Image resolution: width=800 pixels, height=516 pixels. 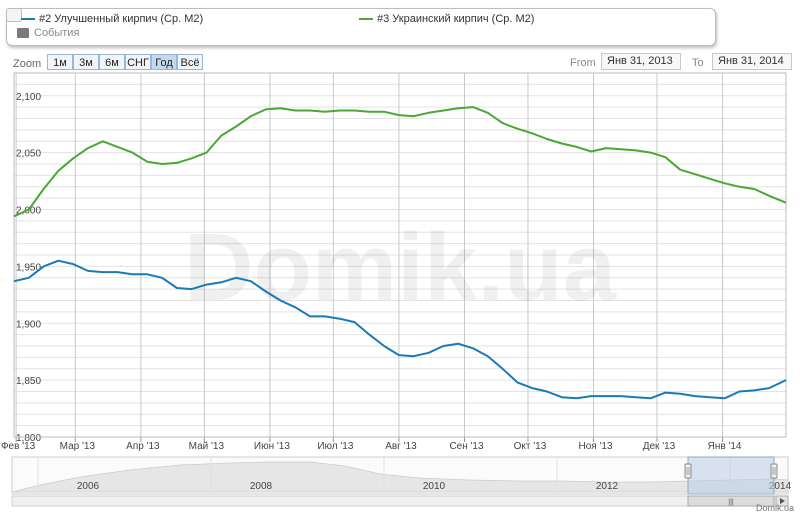 What do you see at coordinates (774, 471) in the screenshot?
I see `navigator-right-handle` at bounding box center [774, 471].